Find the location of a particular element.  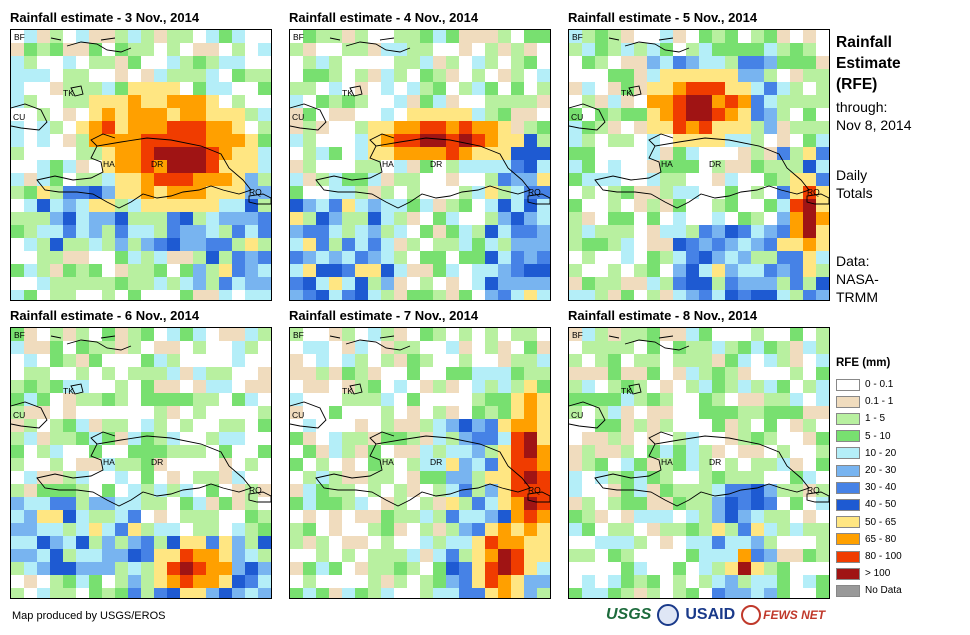

legend-label: 30 - 40 is located at coordinates (881, 488).